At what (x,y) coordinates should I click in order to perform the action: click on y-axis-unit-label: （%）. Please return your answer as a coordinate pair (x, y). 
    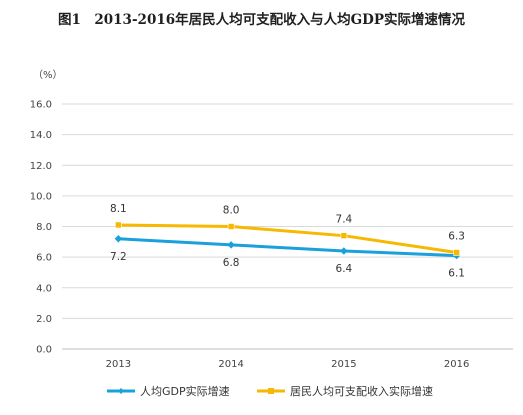
    Looking at the image, I should click on (48, 75).